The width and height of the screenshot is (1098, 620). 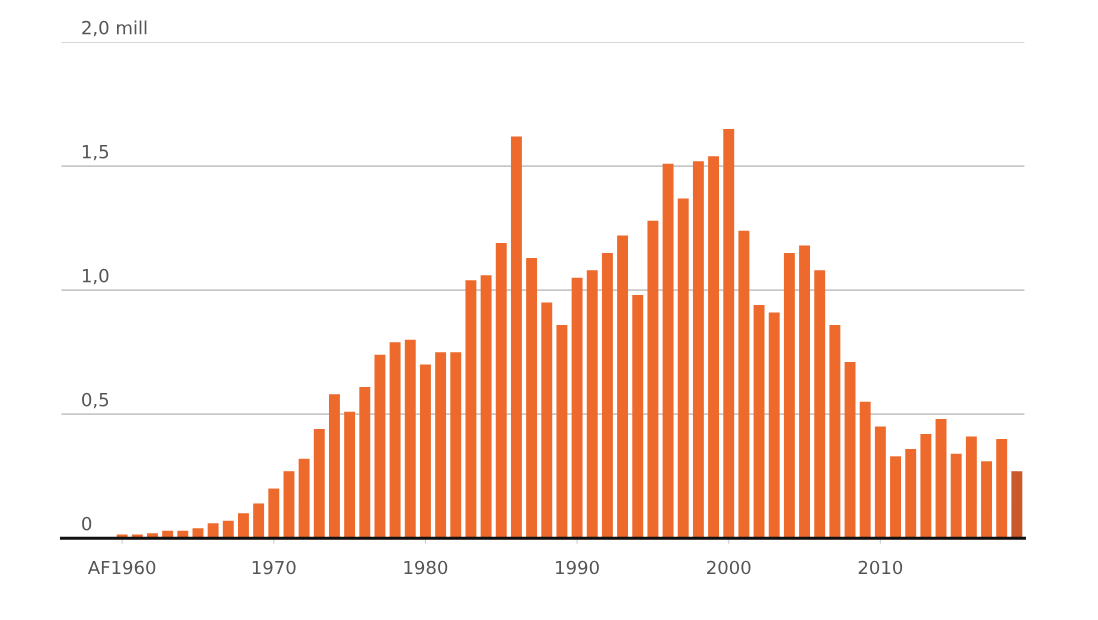 What do you see at coordinates (121, 567) in the screenshot?
I see `x-tick-label: AF1960` at bounding box center [121, 567].